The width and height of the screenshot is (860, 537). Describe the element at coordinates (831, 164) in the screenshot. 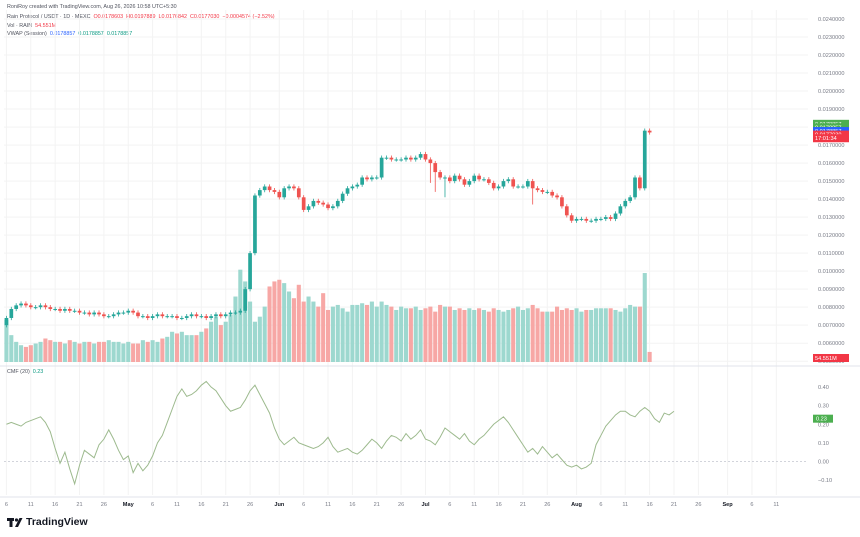

I see `price-tick-label: 0.0160000` at that location.